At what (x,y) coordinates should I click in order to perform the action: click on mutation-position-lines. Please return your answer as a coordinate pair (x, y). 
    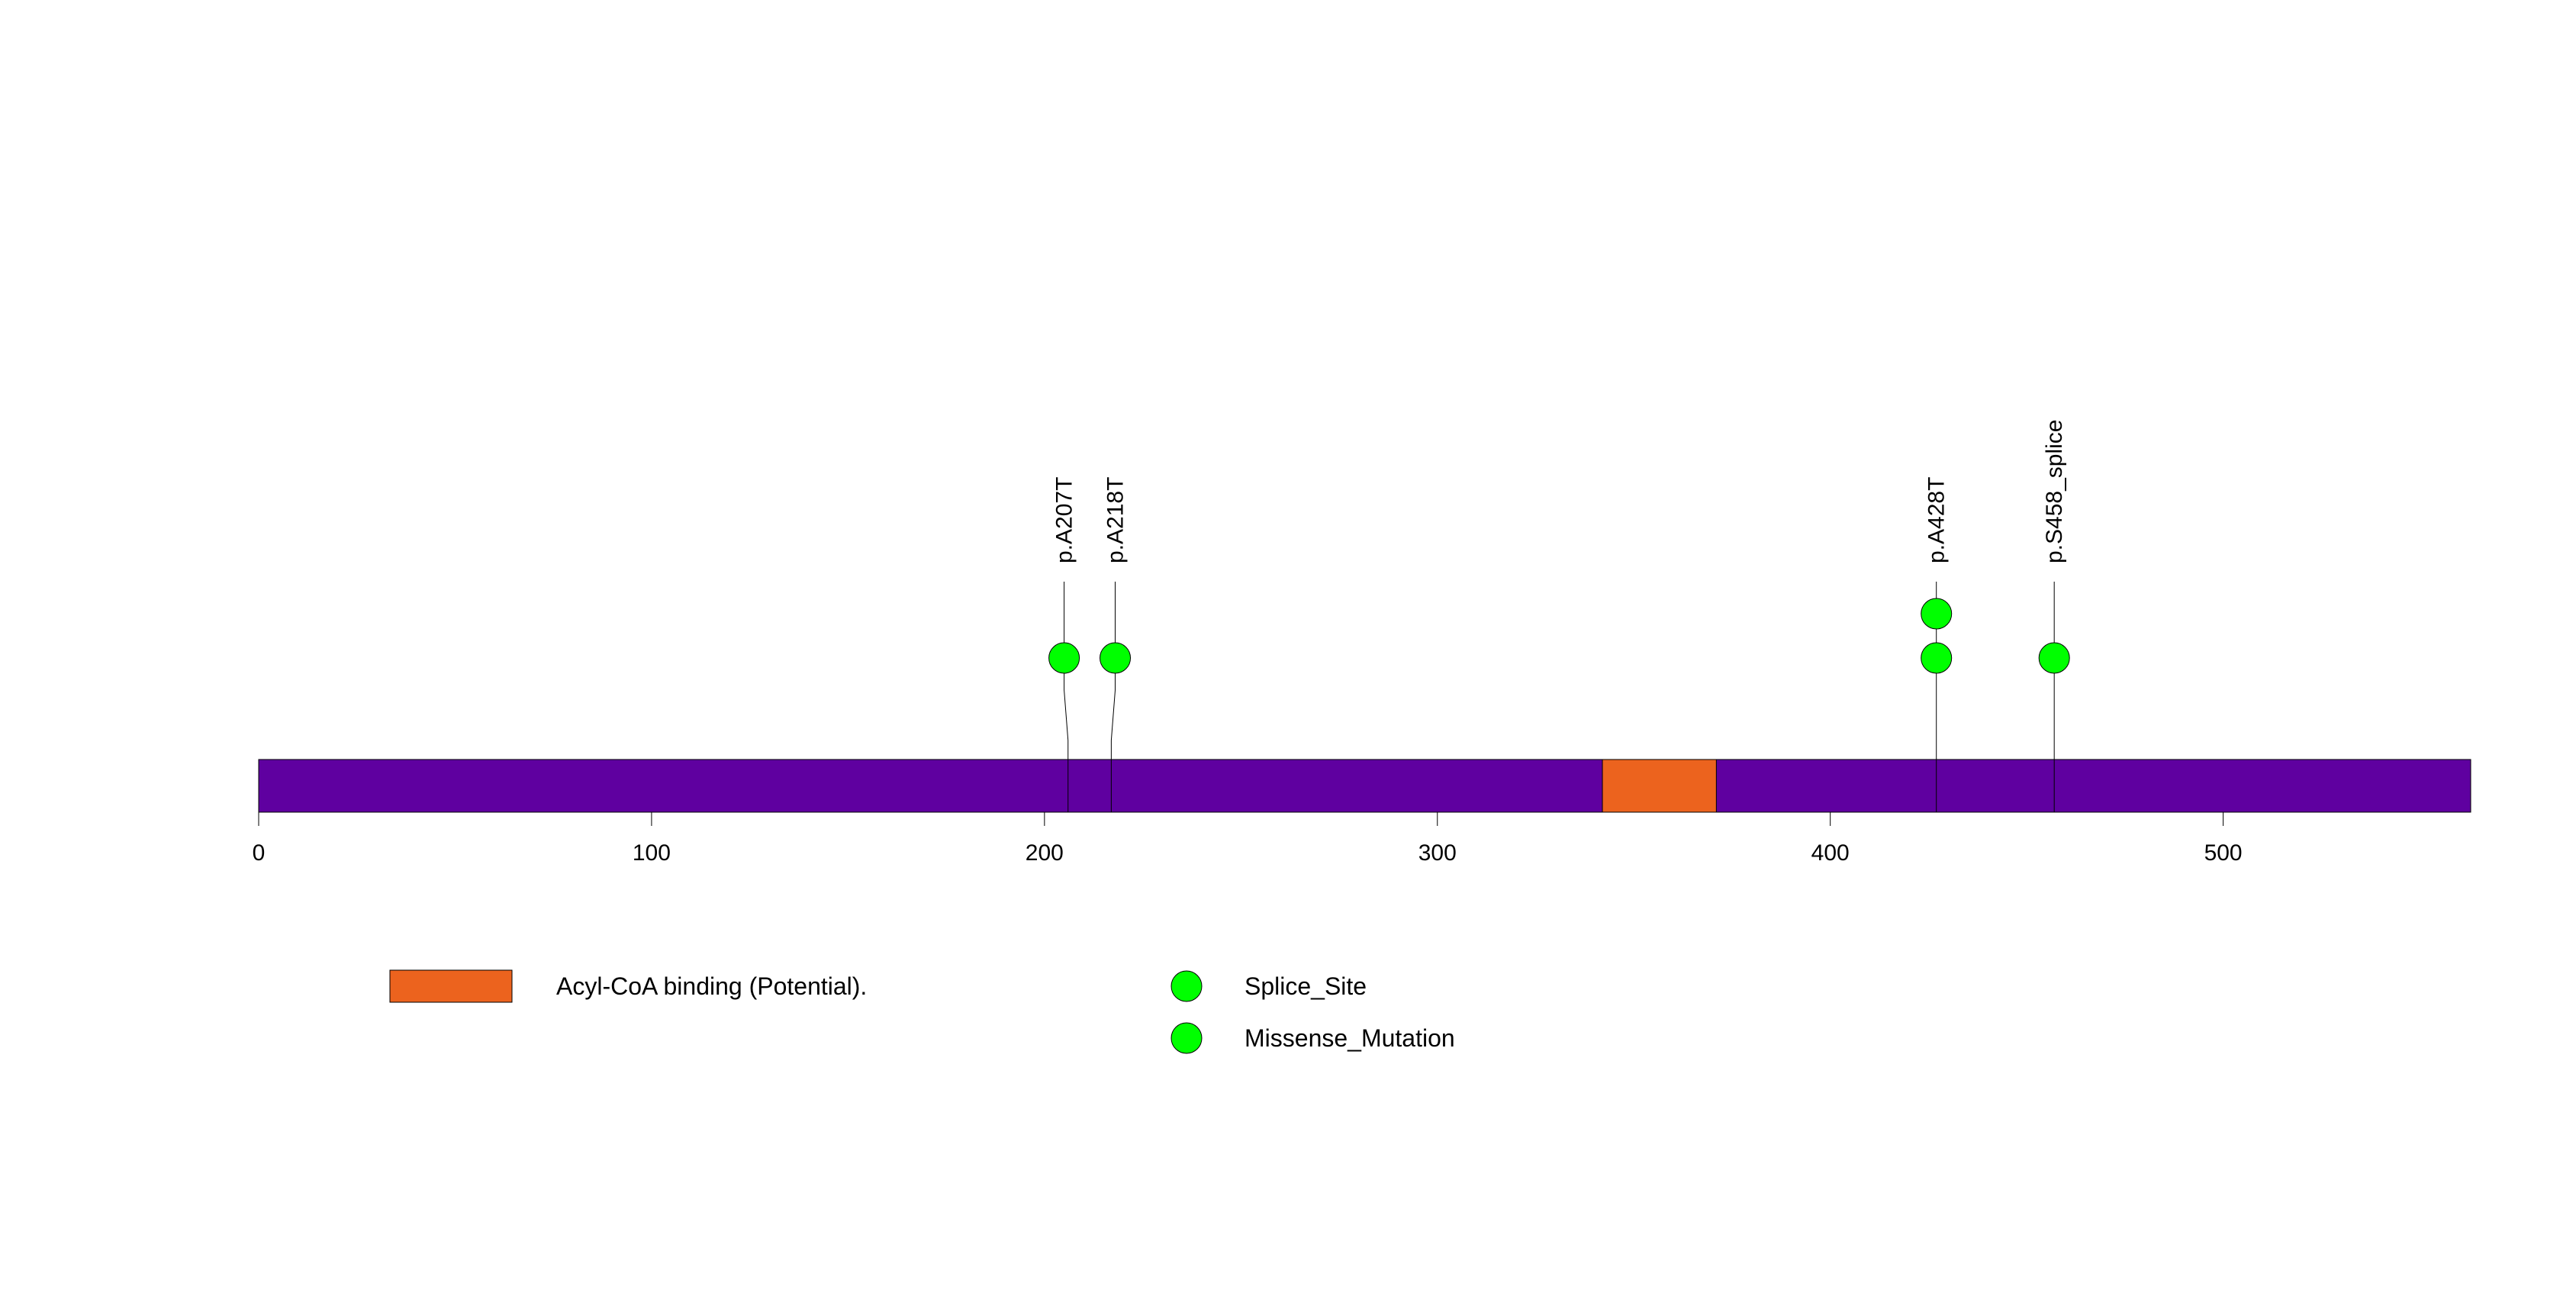
    Looking at the image, I should click on (1561, 786).